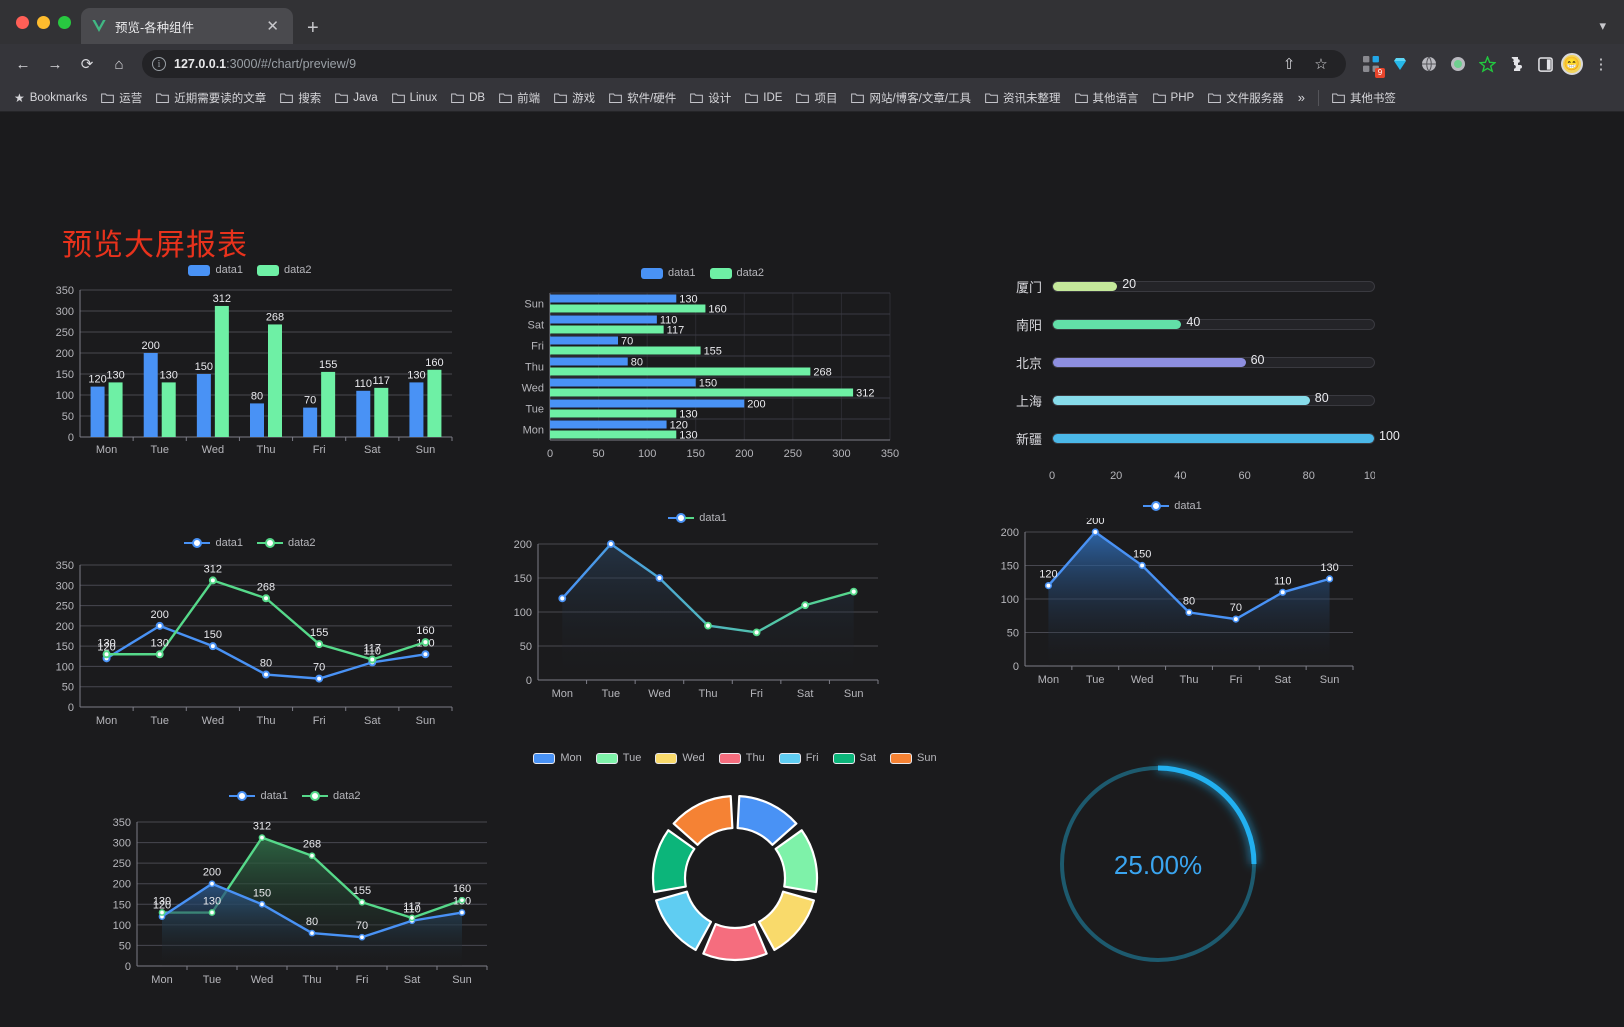  What do you see at coordinates (162, 906) in the screenshot?
I see `svg-text: 120` at bounding box center [162, 906].